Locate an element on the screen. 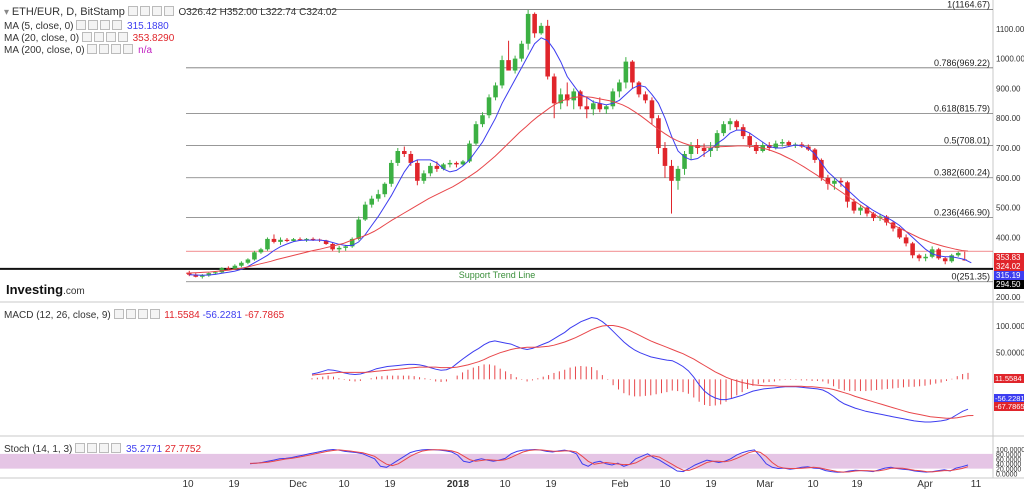 The width and height of the screenshot is (1024, 492). fibonacci-label: 0.786(969.22) is located at coordinates (962, 63).